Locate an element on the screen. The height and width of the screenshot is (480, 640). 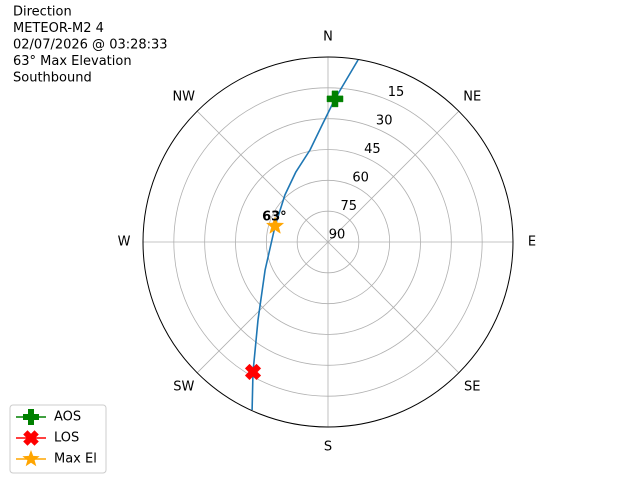
legend: AOS LOS Max El is located at coordinates (58, 439).